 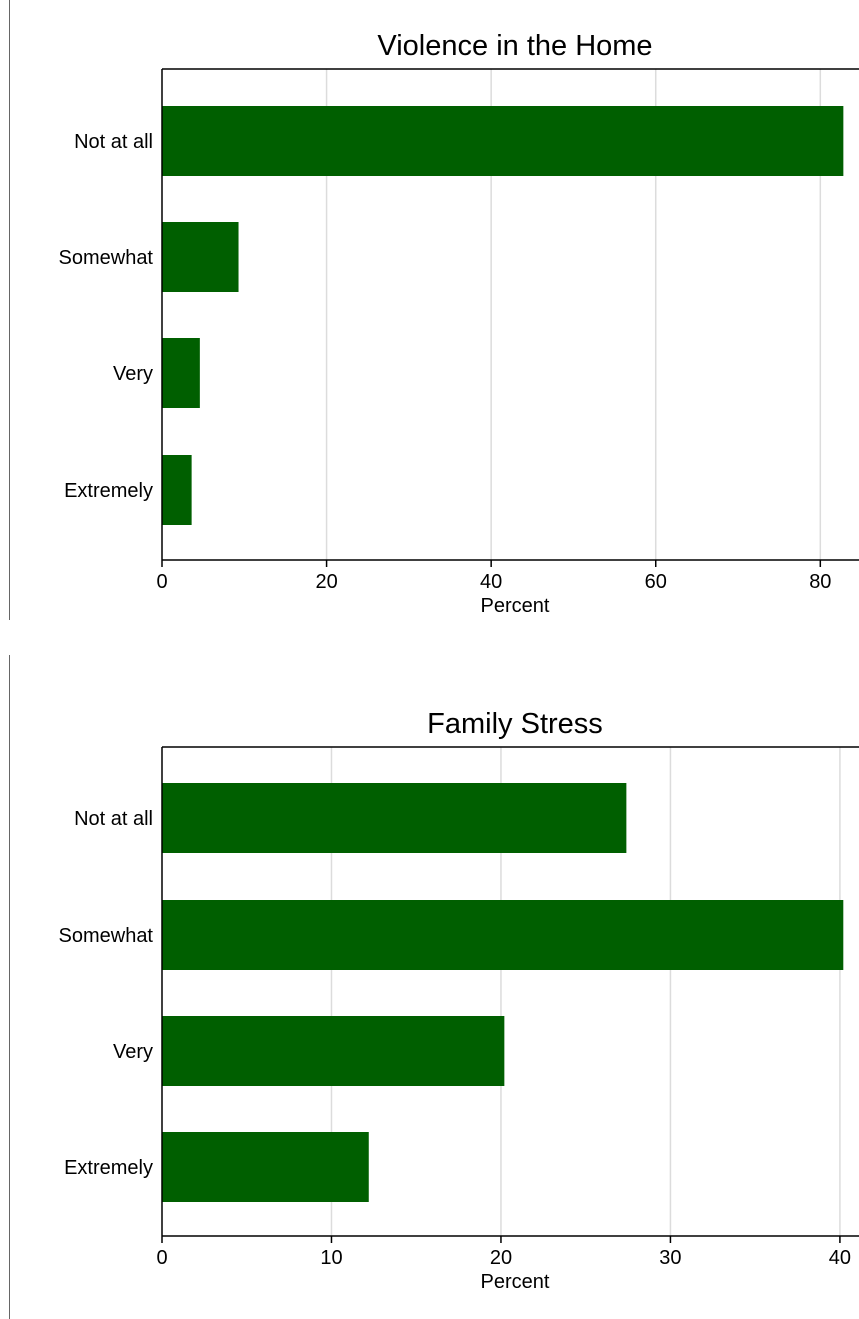 What do you see at coordinates (656, 582) in the screenshot?
I see `x-tick-label: 60` at bounding box center [656, 582].